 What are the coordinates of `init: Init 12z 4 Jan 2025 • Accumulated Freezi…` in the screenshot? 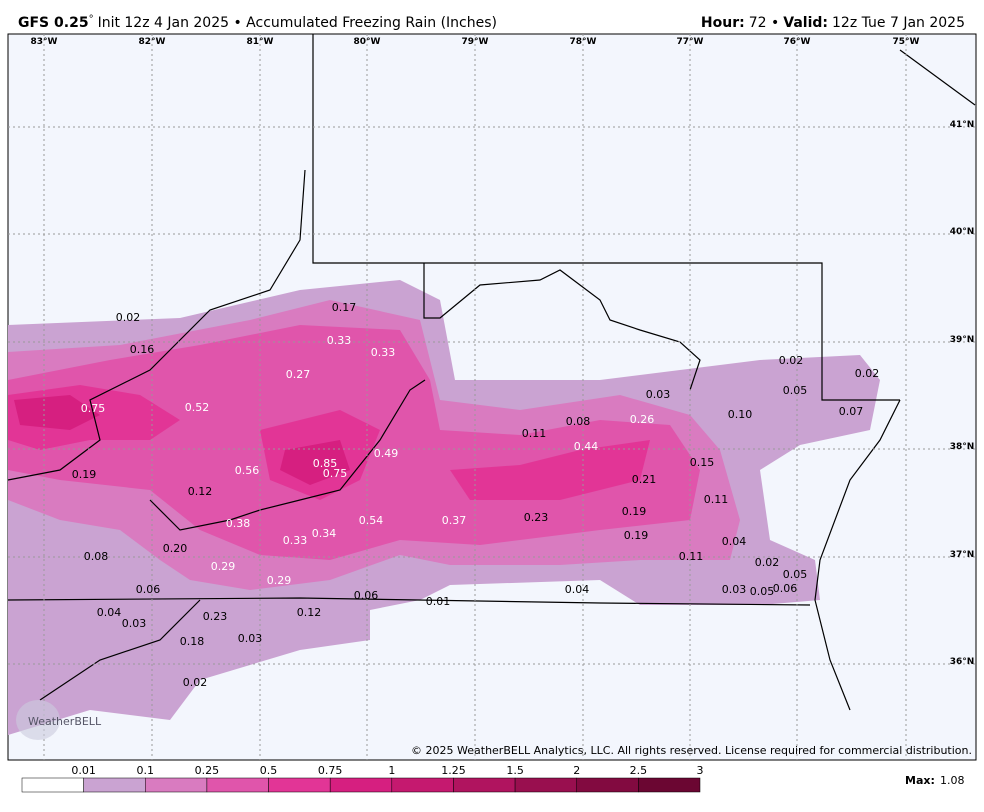 It's located at (297, 23).